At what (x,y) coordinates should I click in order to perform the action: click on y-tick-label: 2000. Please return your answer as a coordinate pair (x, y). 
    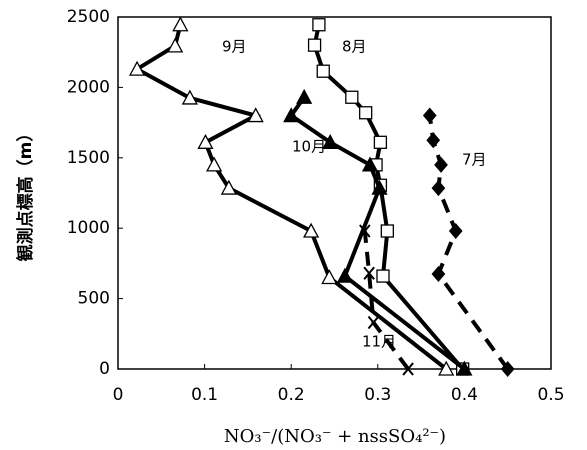
    Looking at the image, I should click on (88, 87).